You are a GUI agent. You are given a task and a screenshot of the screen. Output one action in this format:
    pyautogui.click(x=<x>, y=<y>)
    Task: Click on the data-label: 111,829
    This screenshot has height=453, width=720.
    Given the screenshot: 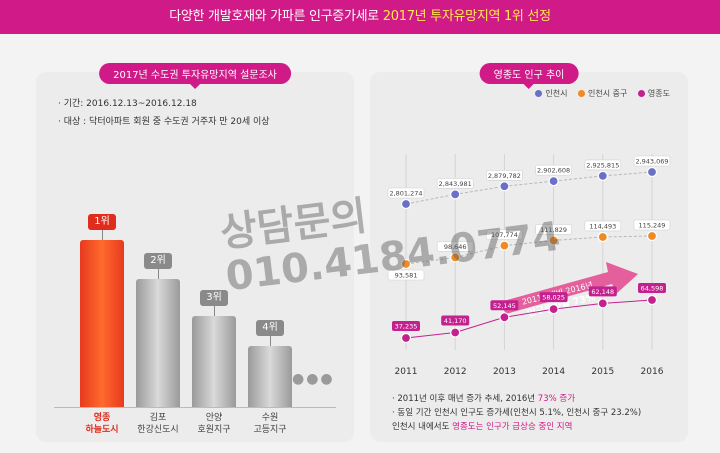 What is the action you would take?
    pyautogui.click(x=553, y=230)
    